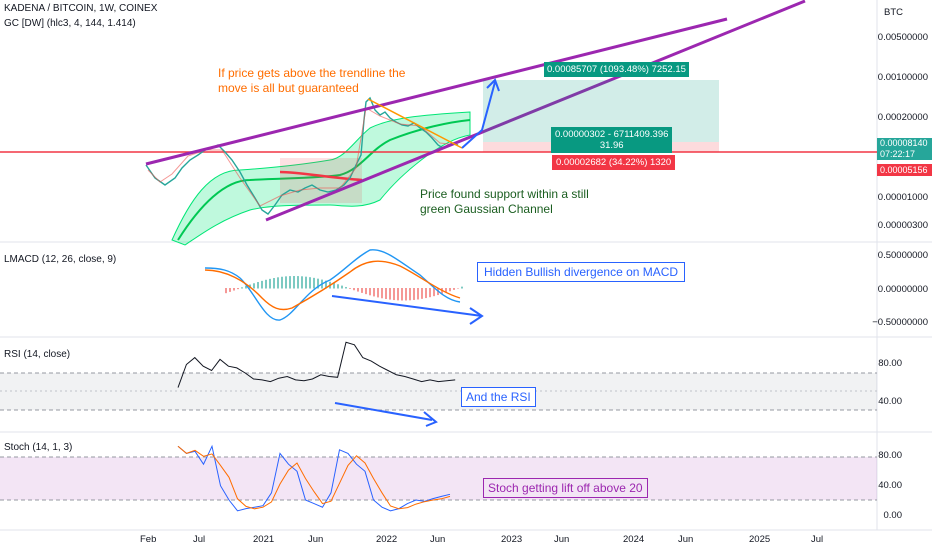  Describe the element at coordinates (902, 197) in the screenshot. I see `y-label-4: 0.00001000` at that location.